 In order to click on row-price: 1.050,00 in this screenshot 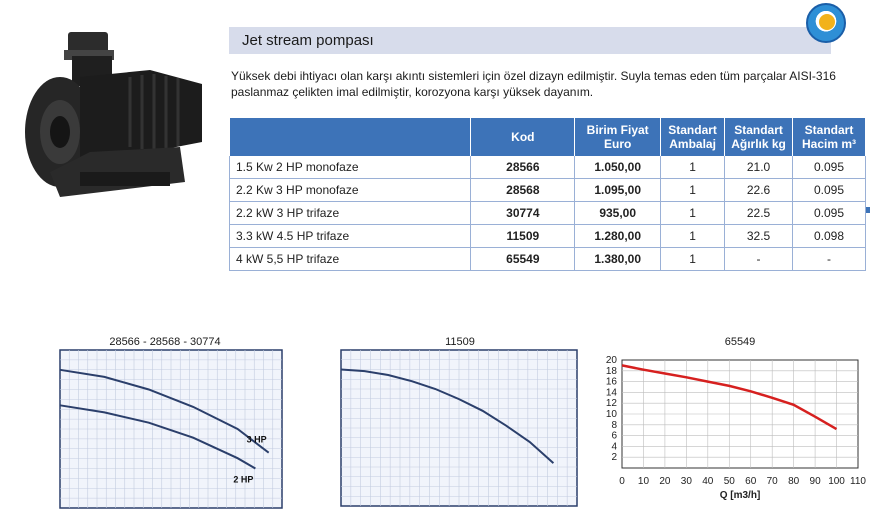, I will do `click(618, 167)`.